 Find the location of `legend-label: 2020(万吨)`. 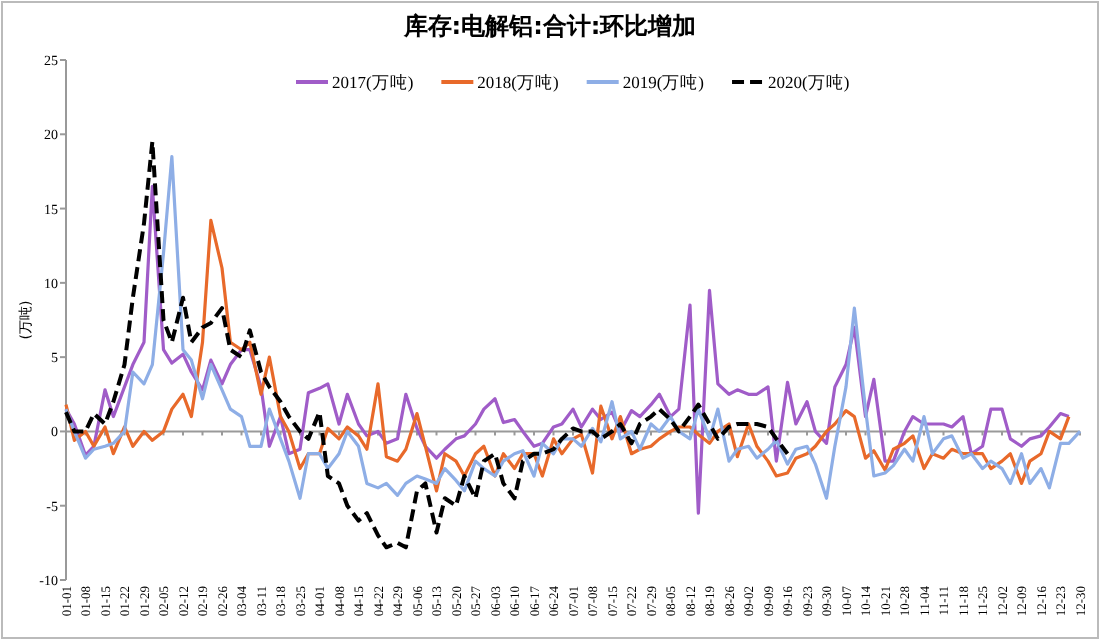

legend-label: 2020(万吨) is located at coordinates (809, 82).